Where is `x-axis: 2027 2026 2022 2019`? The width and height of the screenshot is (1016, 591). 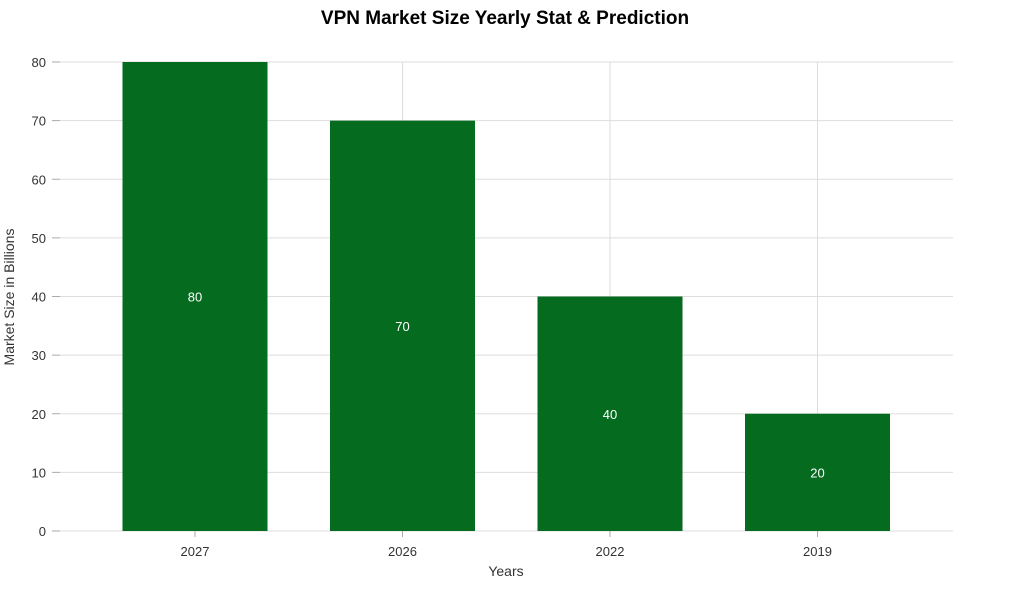 x-axis: 2027 2026 2022 2019 is located at coordinates (506, 545).